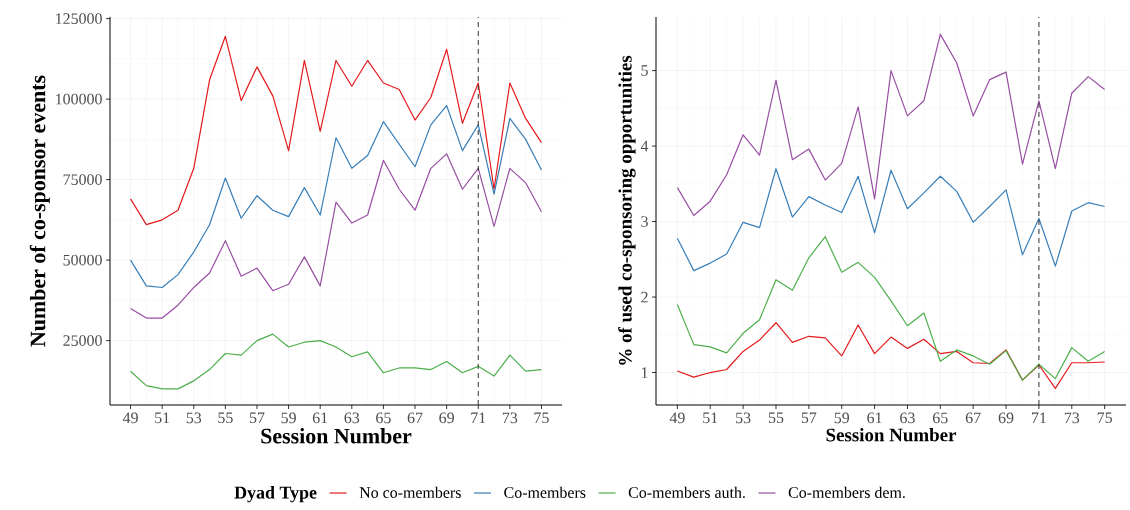 Image resolution: width=1130 pixels, height=510 pixels. I want to click on y-tick-label: 75000, so click(82, 179).